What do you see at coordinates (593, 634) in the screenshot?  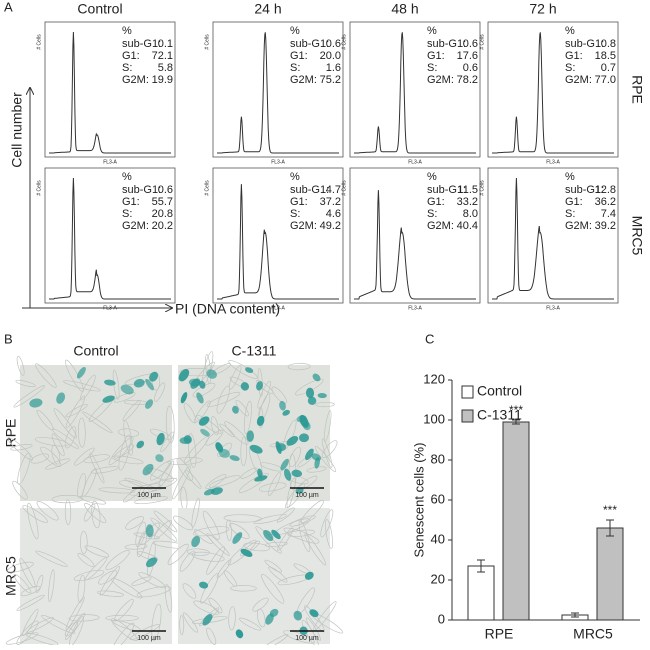 I see `x-tick-label: MRC5` at bounding box center [593, 634].